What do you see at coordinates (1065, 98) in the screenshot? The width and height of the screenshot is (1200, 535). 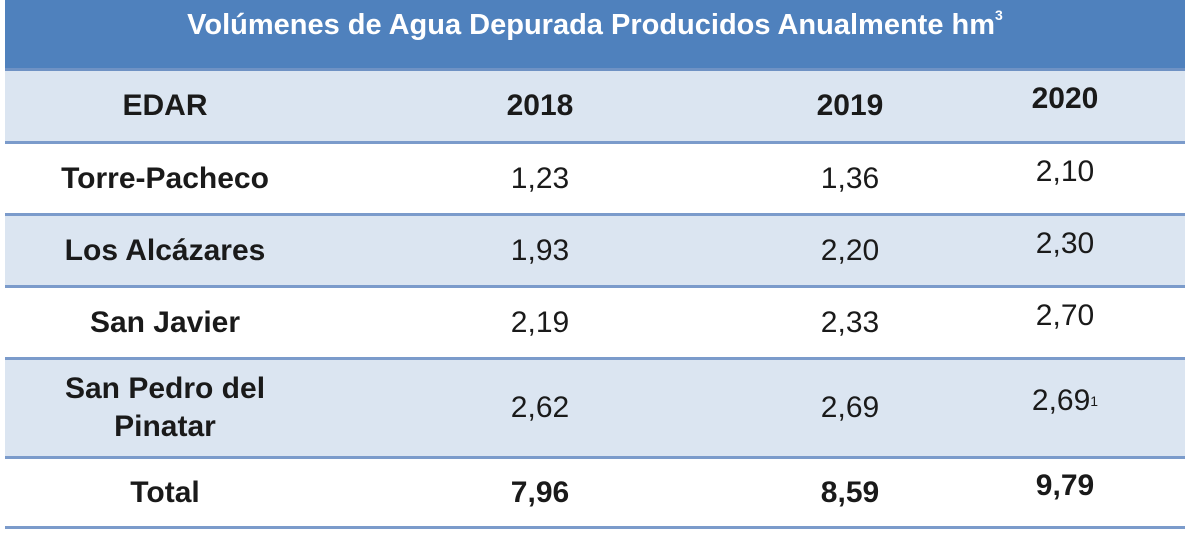 I see `header-2020: 2020` at bounding box center [1065, 98].